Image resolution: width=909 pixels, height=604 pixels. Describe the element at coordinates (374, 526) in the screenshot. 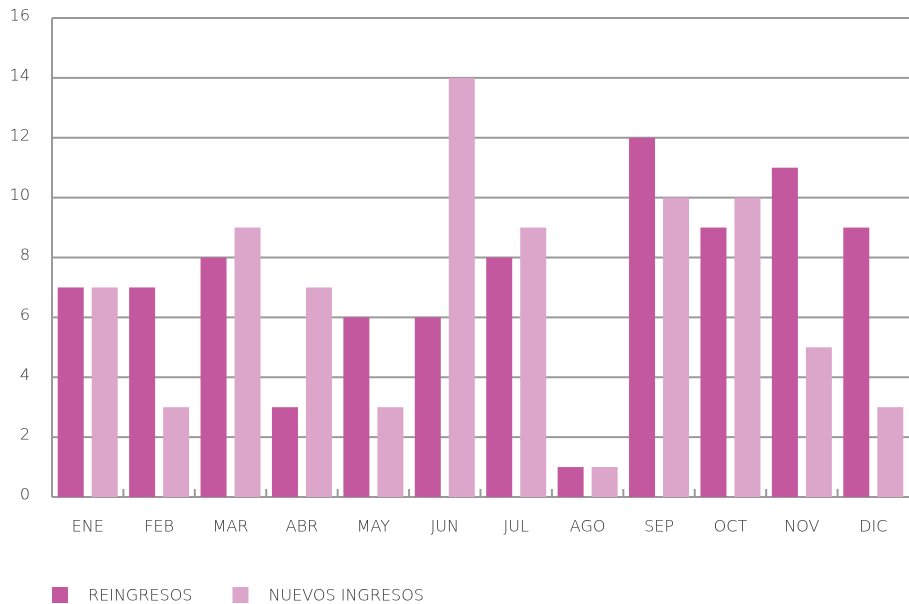

I see `x-tick-label: MAY` at that location.